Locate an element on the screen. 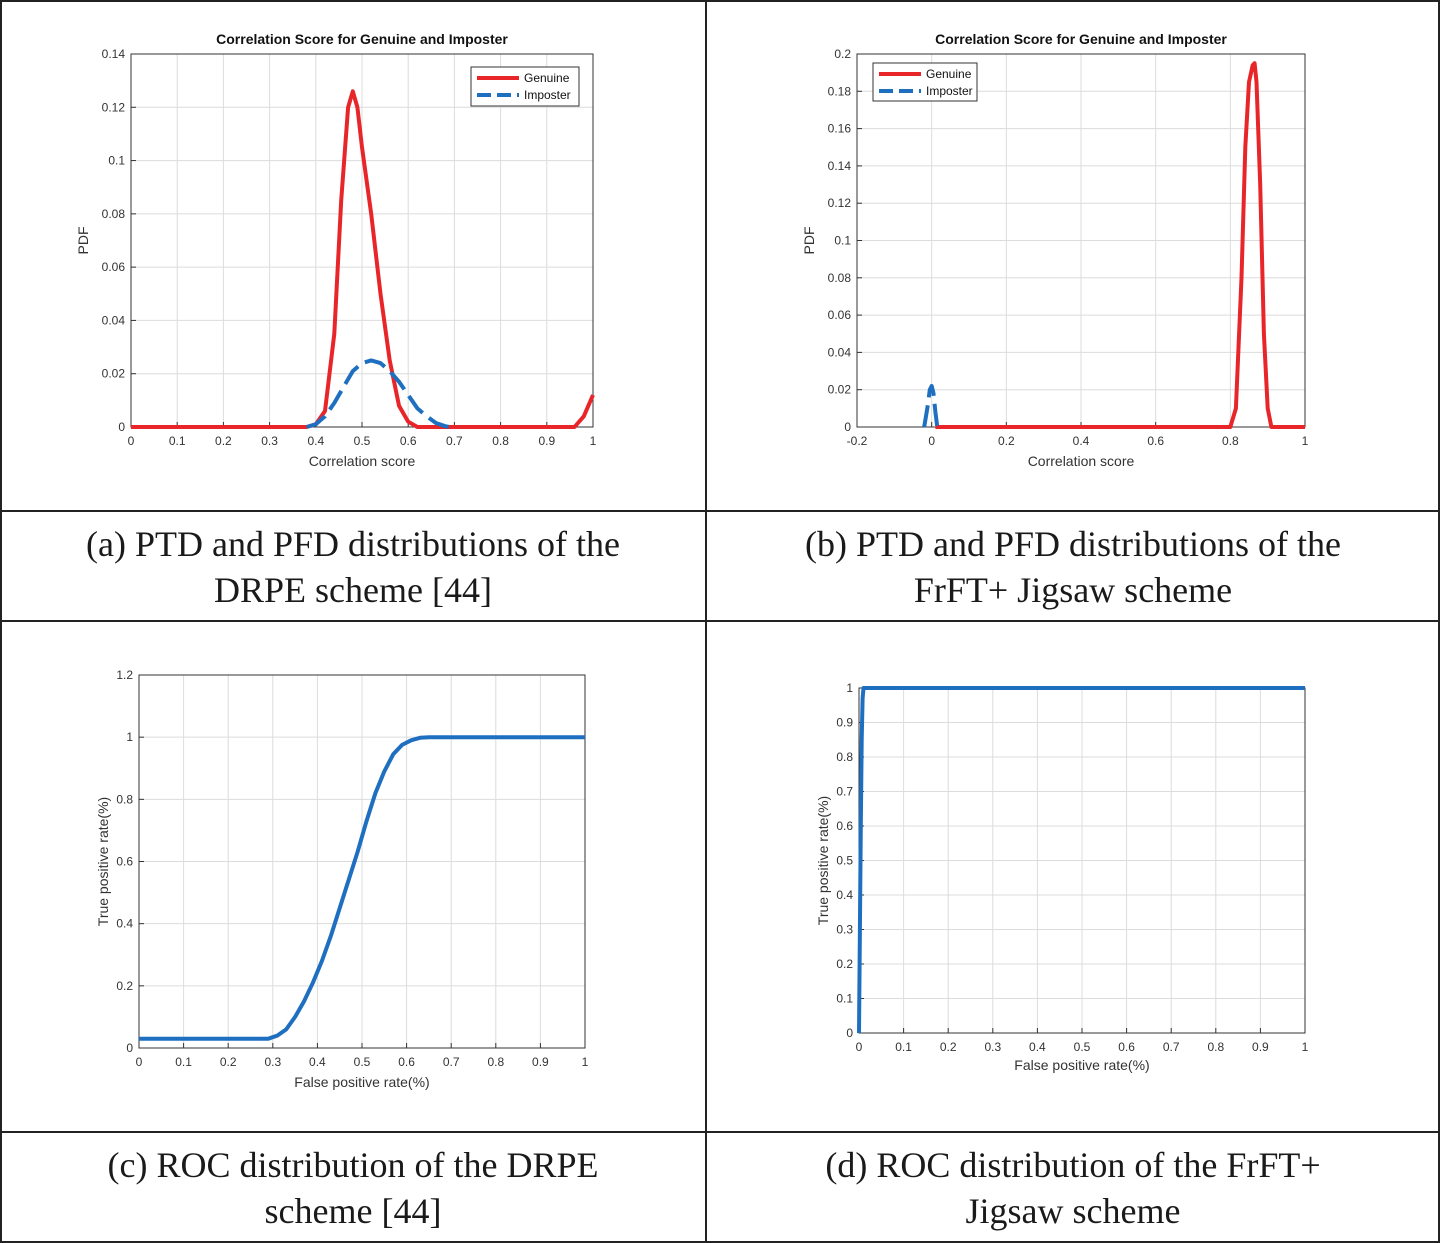 The image size is (1440, 1243). caption-b-line-1: (b) PTD and PFD distributions of the is located at coordinates (1073, 543).